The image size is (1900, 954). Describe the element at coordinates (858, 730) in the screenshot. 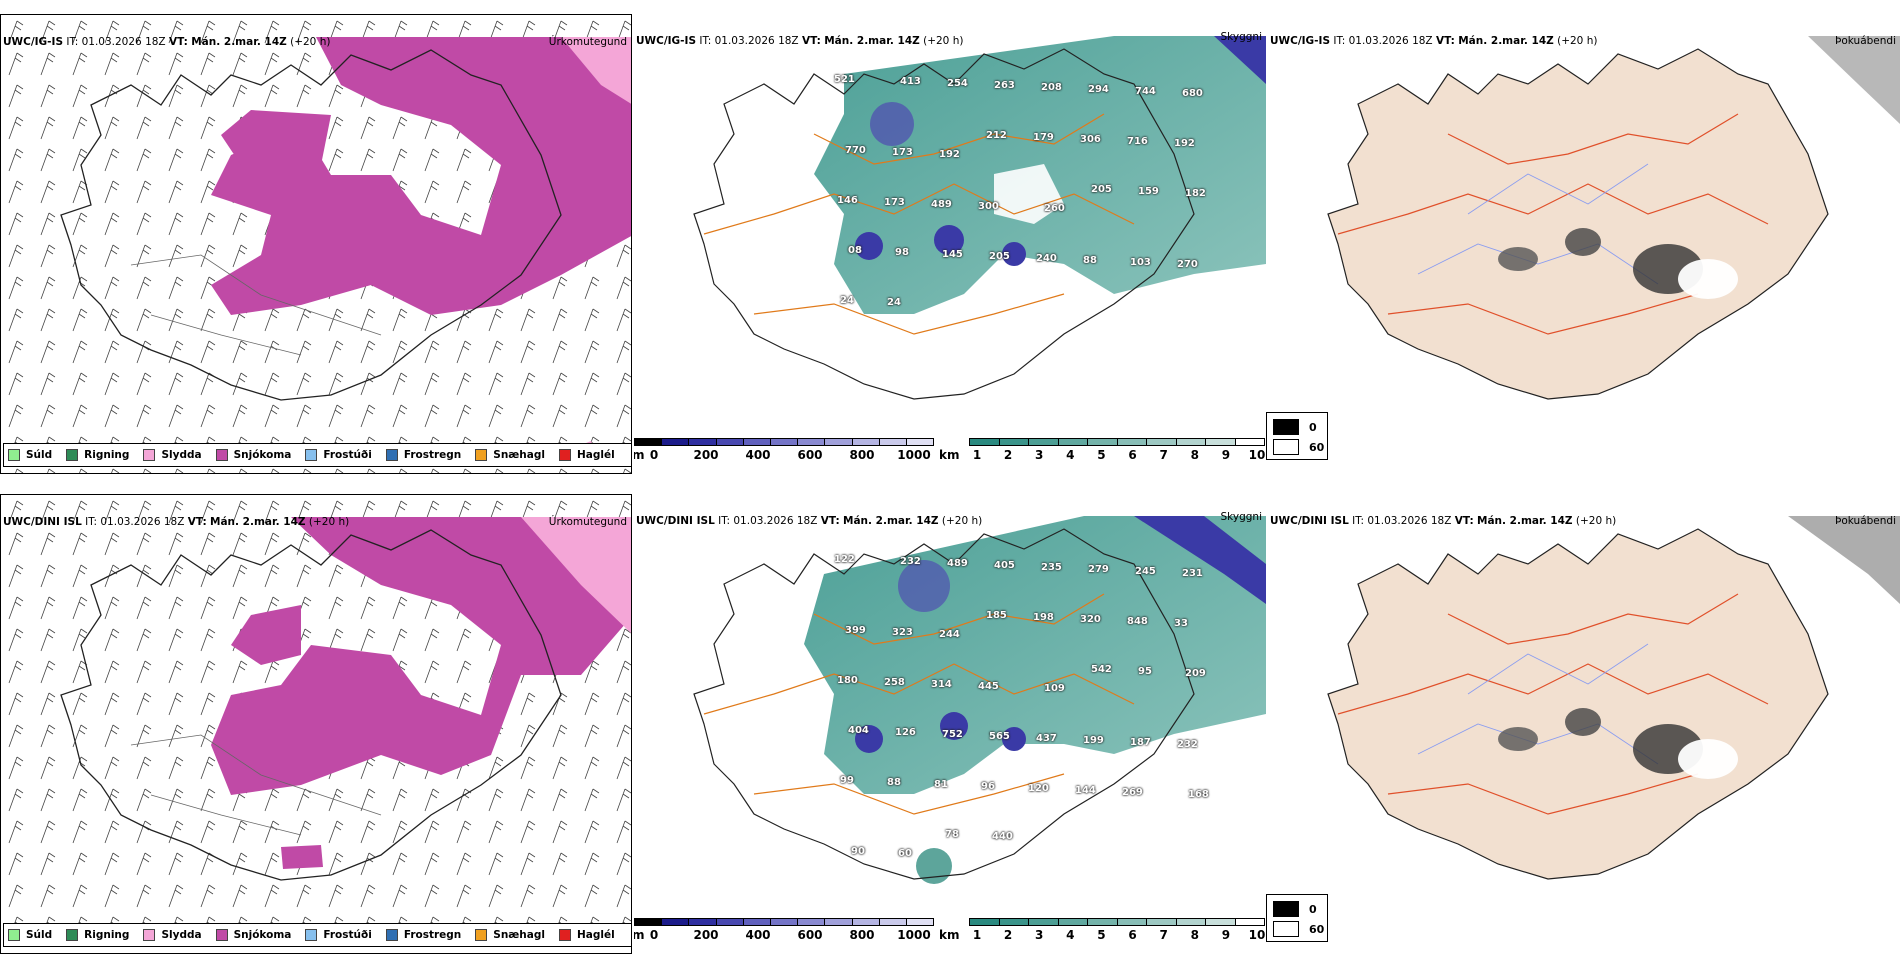

I see `cloud-base-value: 404` at that location.